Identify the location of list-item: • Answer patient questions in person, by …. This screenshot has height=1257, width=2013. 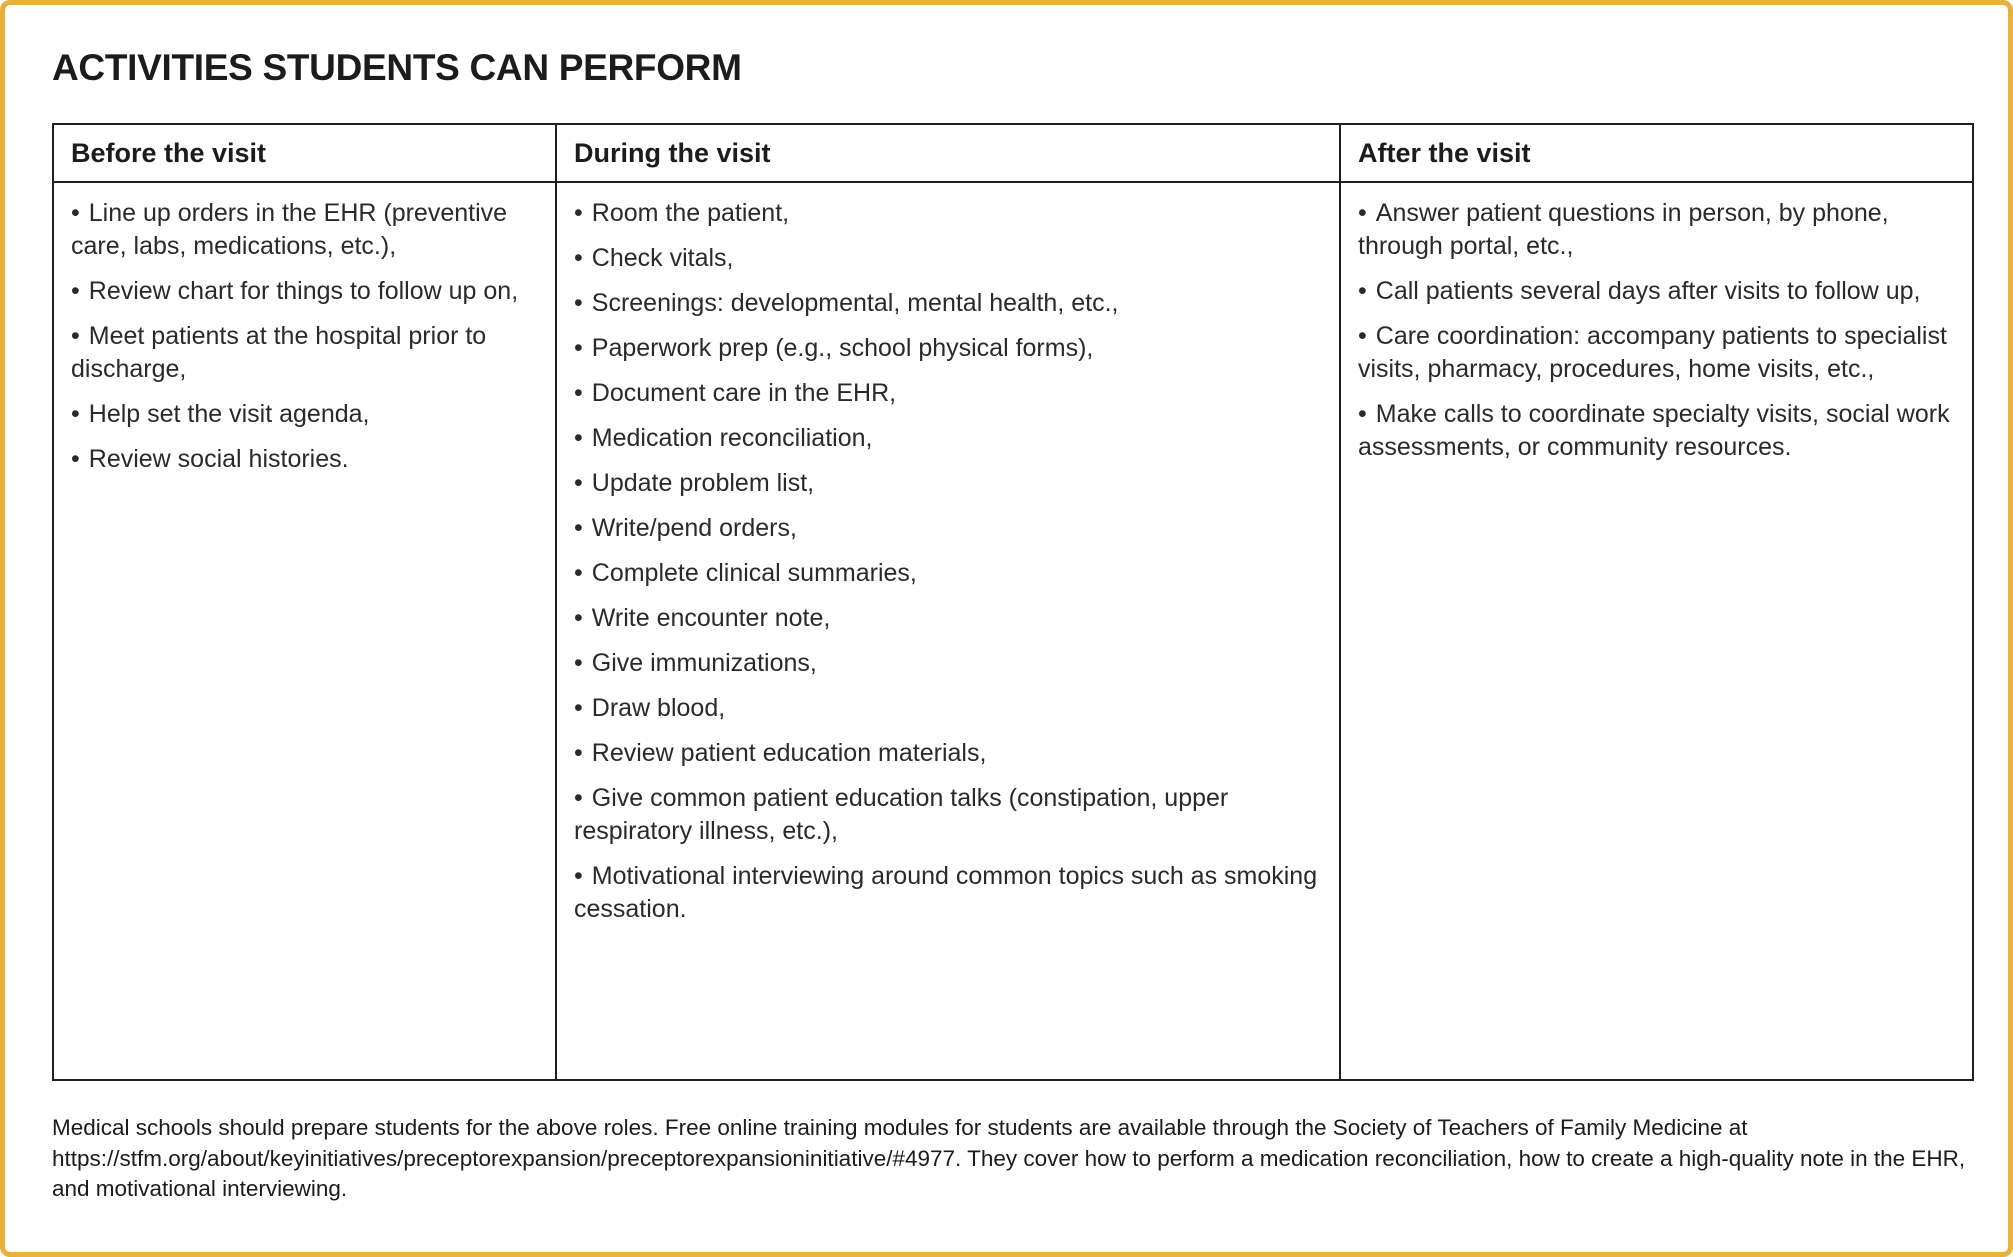
(1658, 230).